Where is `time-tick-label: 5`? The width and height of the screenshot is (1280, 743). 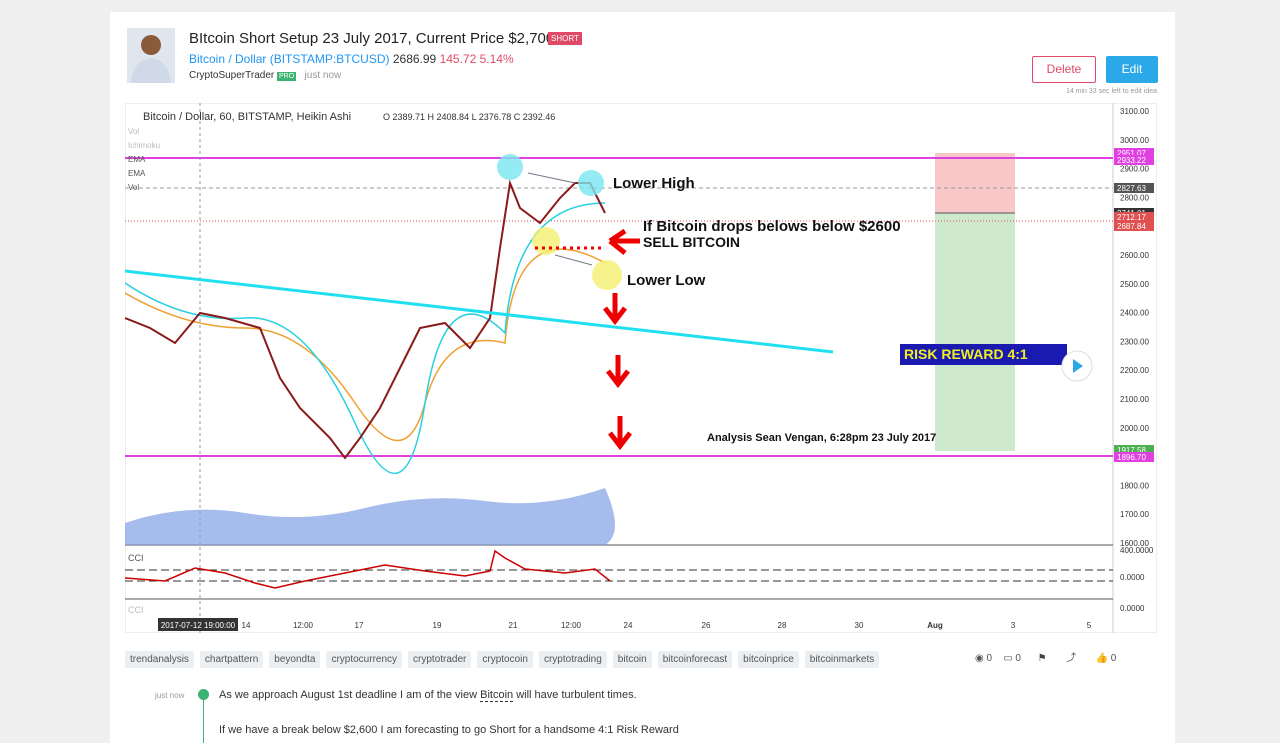 time-tick-label: 5 is located at coordinates (1089, 625).